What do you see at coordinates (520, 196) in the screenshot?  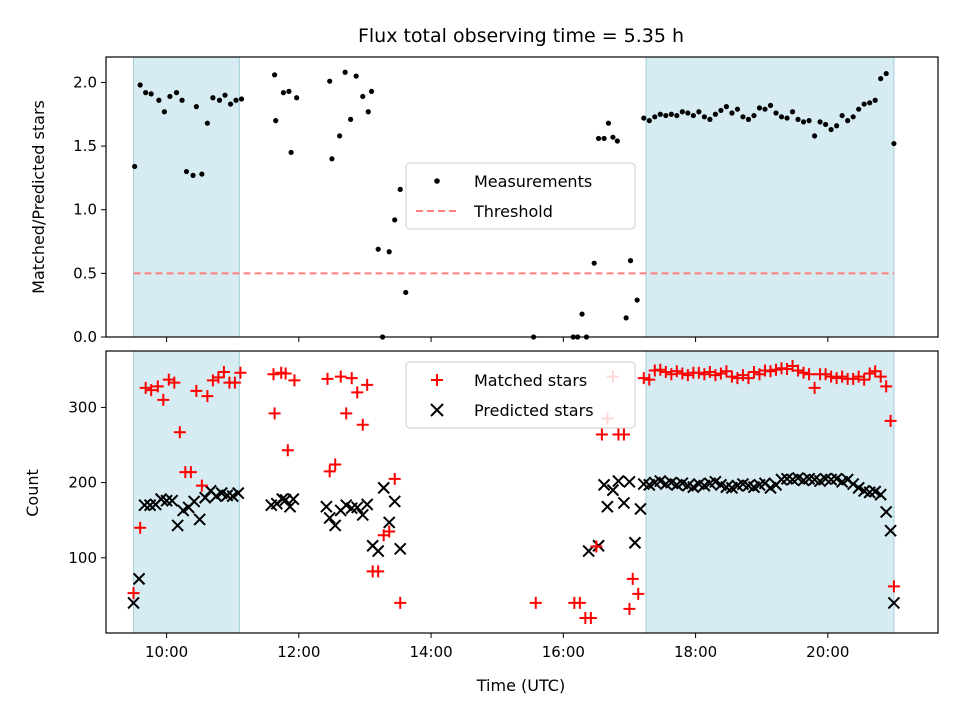 I see `top-legend-box` at bounding box center [520, 196].